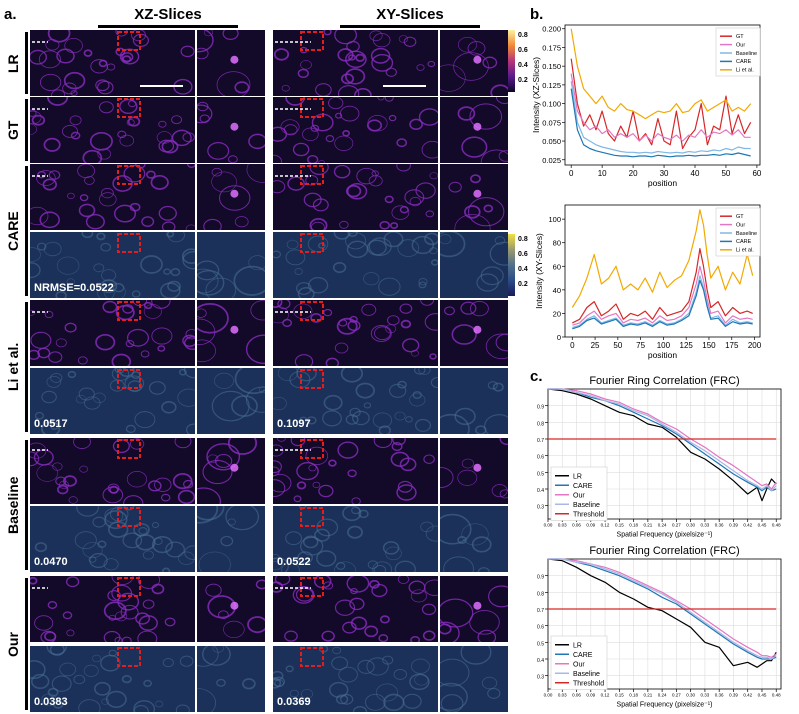 Image resolution: width=799 pixels, height=714 pixels. What do you see at coordinates (537, 14) in the screenshot?
I see `panel-b-letter: b.` at bounding box center [537, 14].